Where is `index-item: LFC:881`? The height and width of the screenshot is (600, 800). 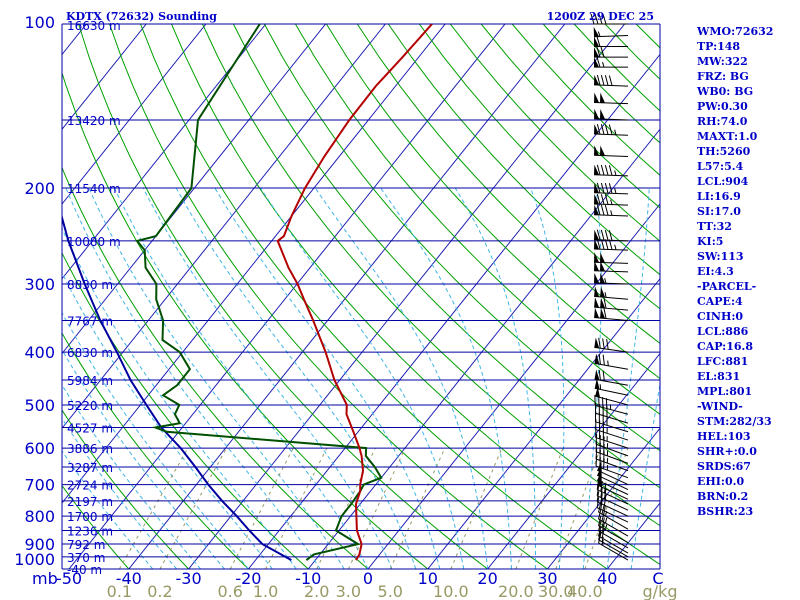 index-item: LFC:881 is located at coordinates (723, 361).